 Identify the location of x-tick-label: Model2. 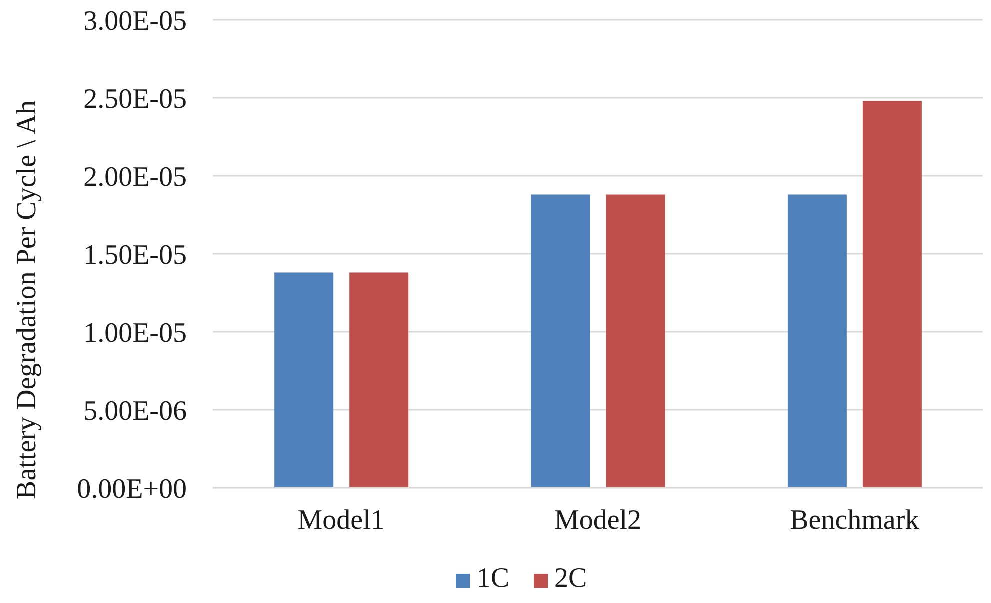
(598, 520).